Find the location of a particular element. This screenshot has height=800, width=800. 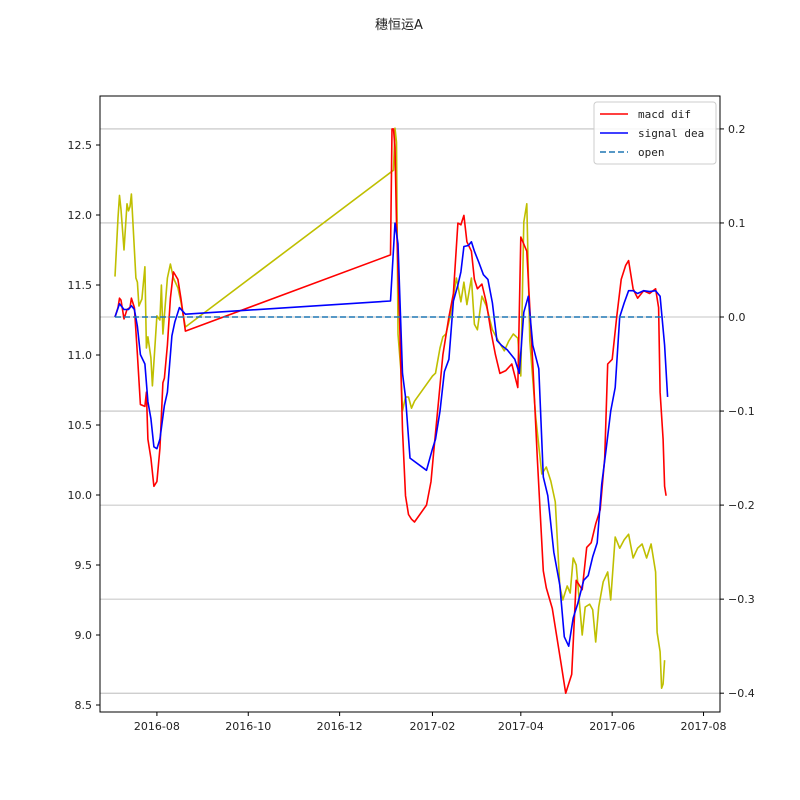

left-tick-label-3: 10.0 is located at coordinates (80, 495).